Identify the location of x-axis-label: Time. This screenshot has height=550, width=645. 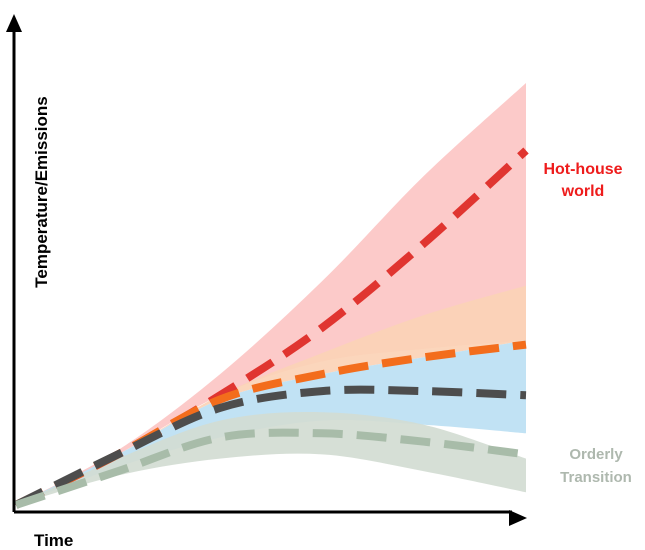
(53, 540).